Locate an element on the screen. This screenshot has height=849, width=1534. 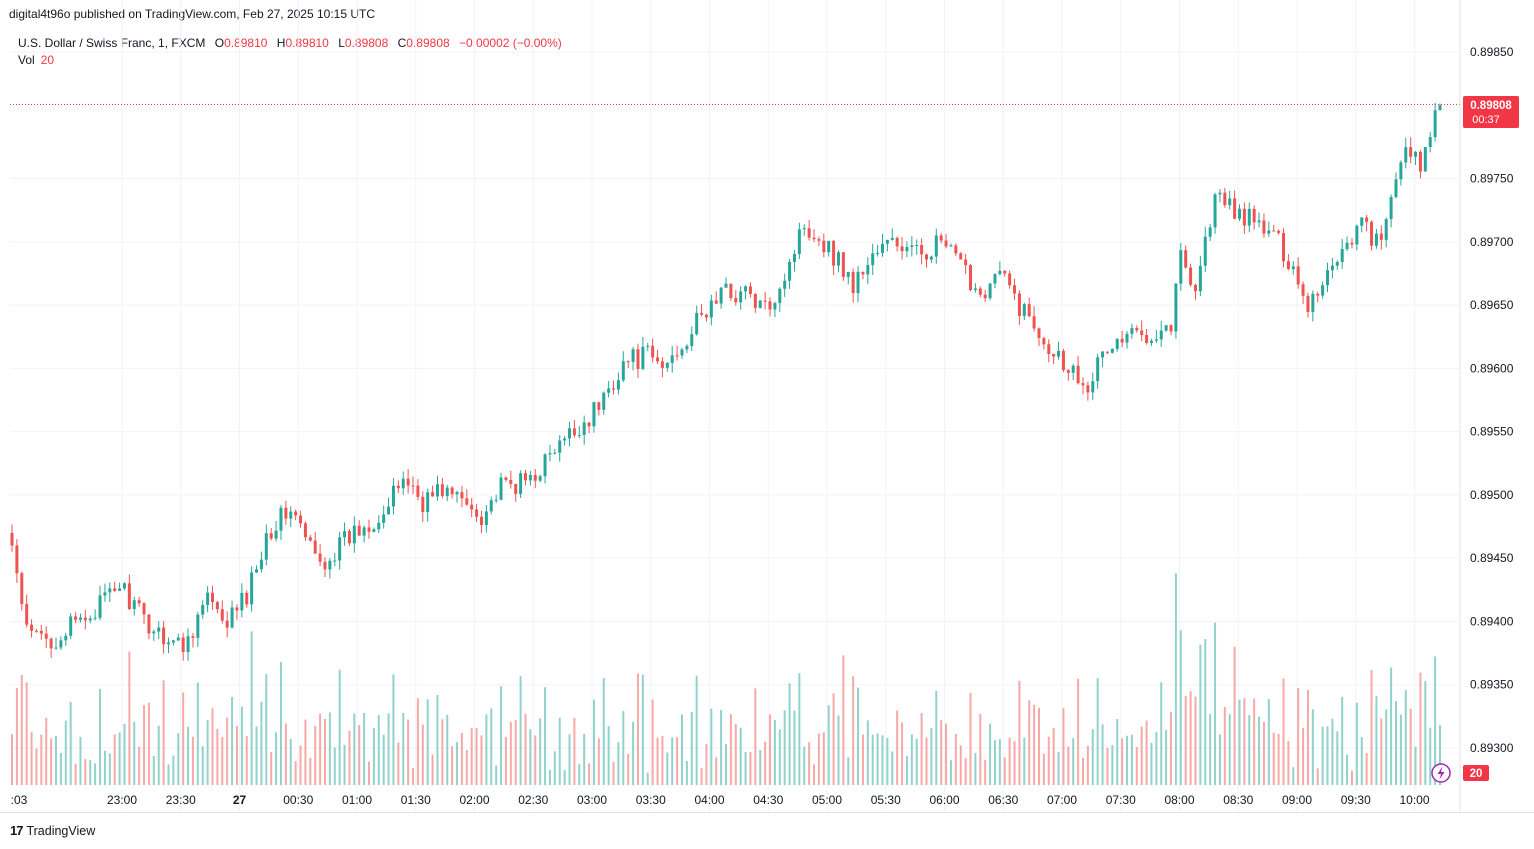
tradingview-brand: TradingView is located at coordinates (61, 830).